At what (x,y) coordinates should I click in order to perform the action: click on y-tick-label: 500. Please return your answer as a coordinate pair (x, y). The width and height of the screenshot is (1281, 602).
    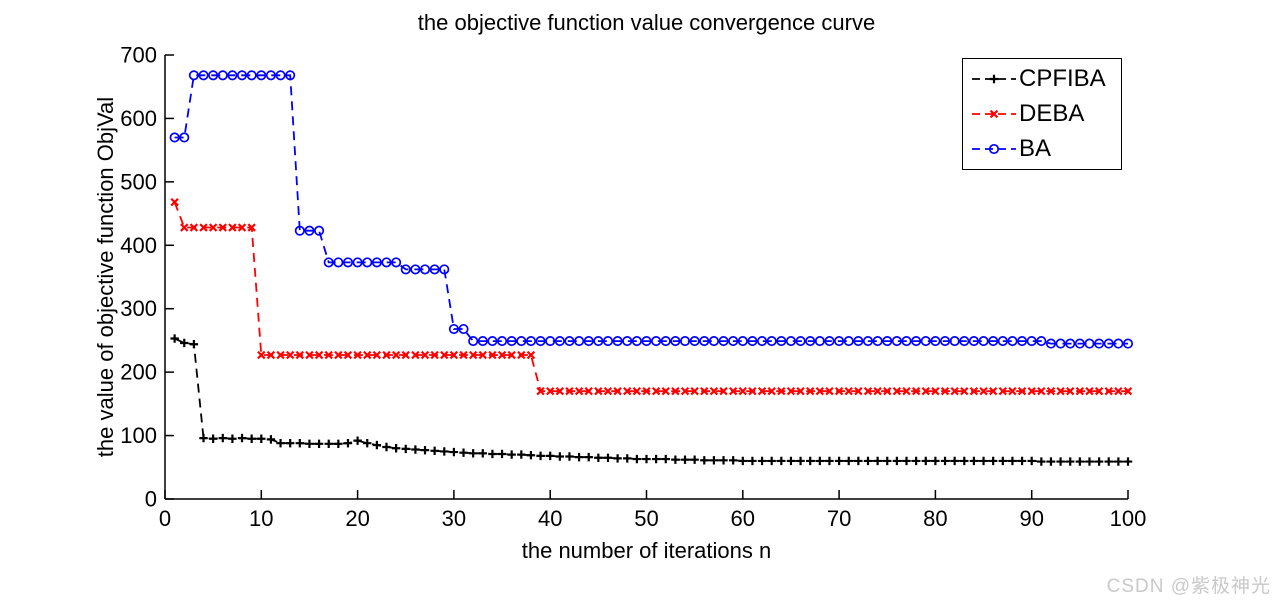
    Looking at the image, I should click on (138, 181).